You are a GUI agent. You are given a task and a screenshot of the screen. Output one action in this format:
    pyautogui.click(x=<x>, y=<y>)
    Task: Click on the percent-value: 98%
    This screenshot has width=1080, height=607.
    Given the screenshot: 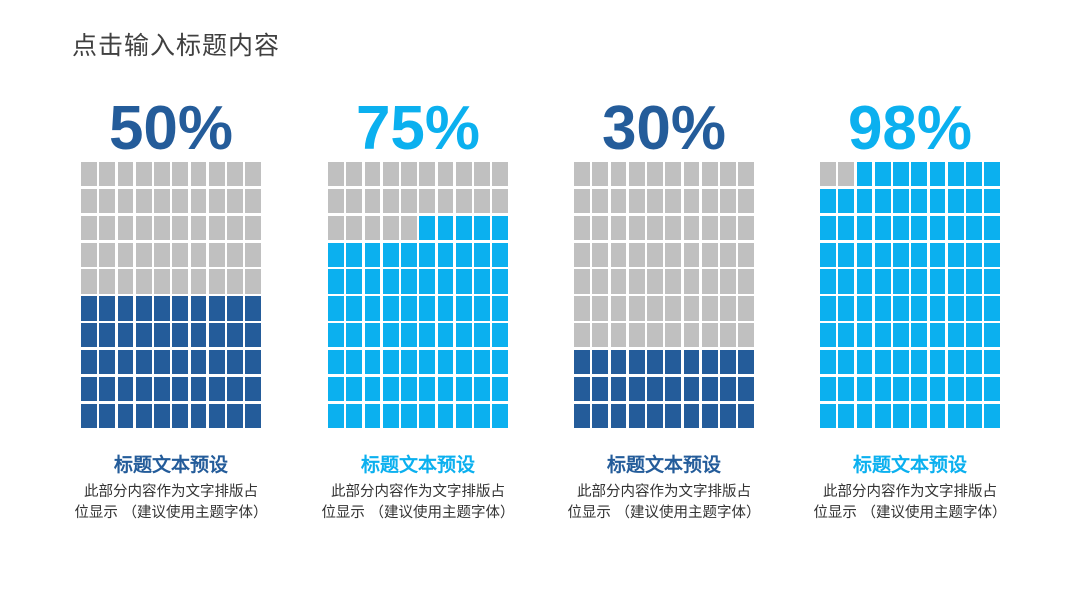 What is the action you would take?
    pyautogui.click(x=910, y=128)
    